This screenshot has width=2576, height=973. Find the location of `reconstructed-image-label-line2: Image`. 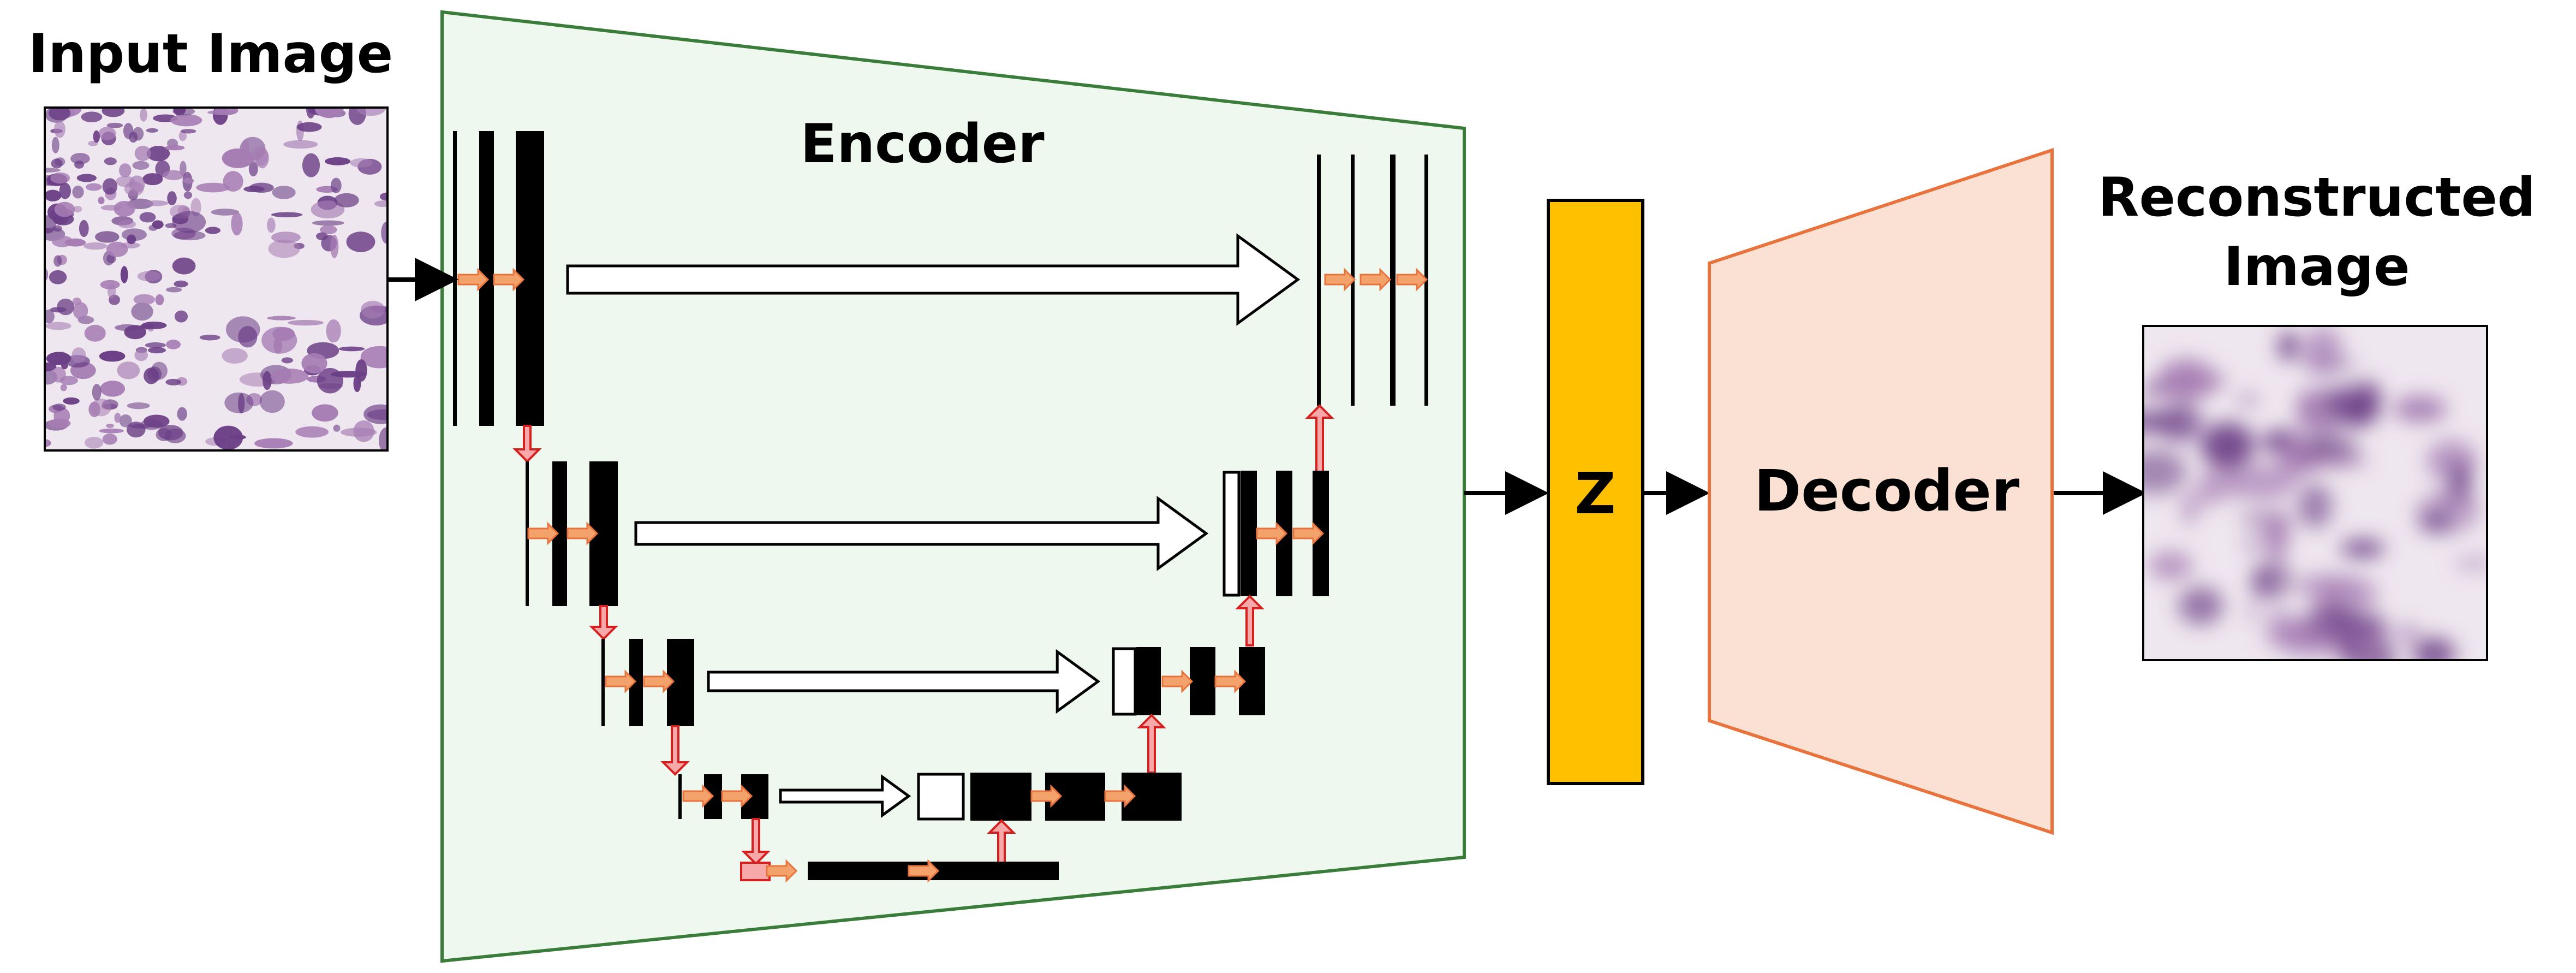

reconstructed-image-label-line2: Image is located at coordinates (2316, 267).